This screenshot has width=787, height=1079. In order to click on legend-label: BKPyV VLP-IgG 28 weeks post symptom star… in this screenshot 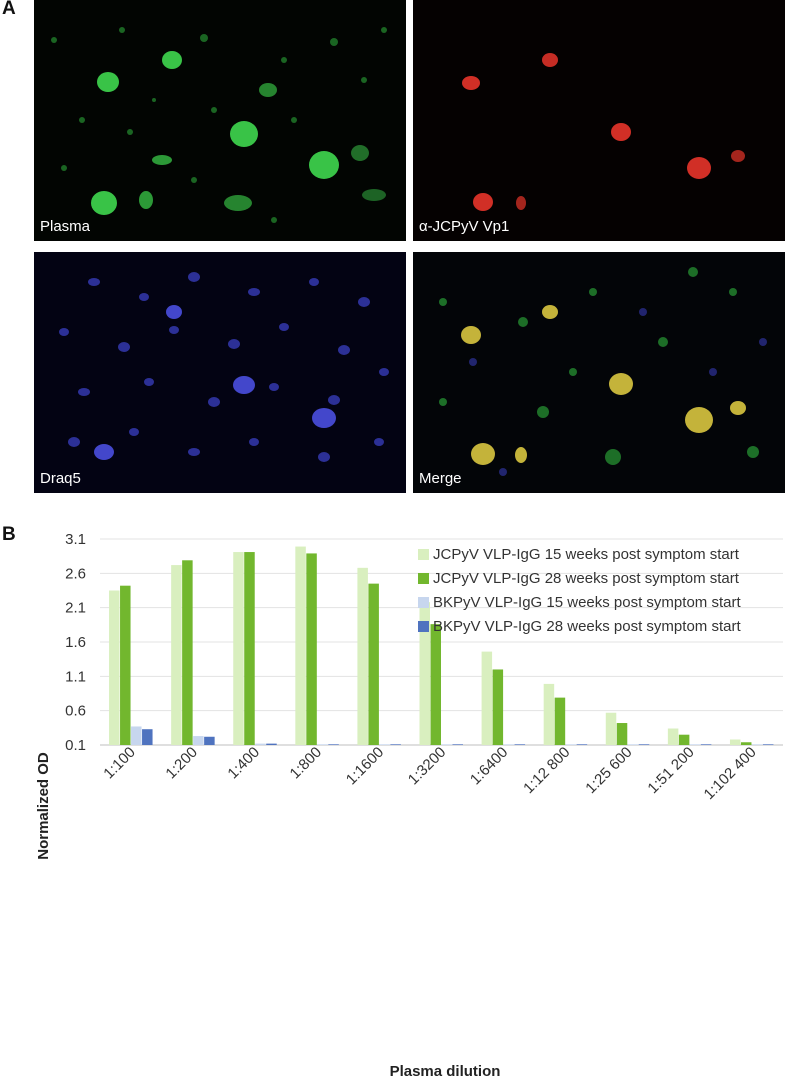, I will do `click(587, 626)`.